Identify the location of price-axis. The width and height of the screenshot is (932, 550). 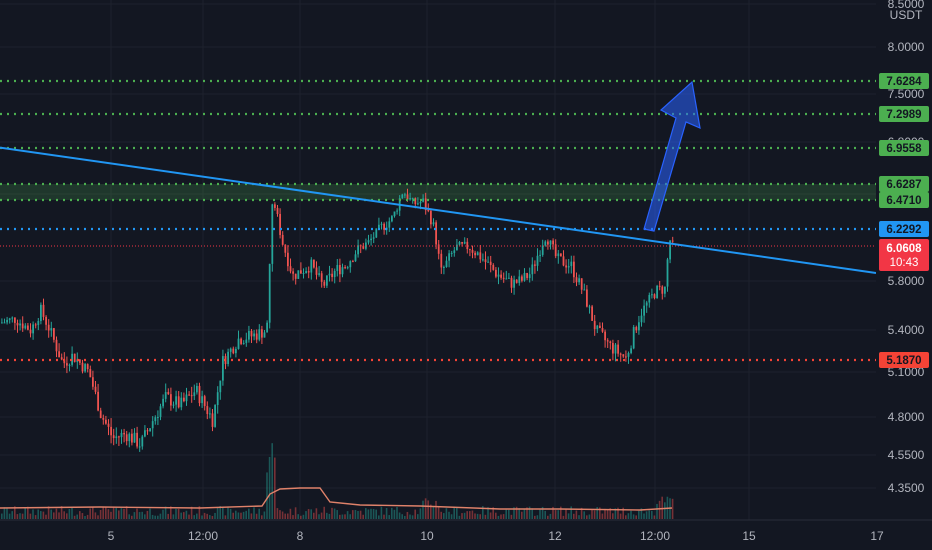
(904, 275).